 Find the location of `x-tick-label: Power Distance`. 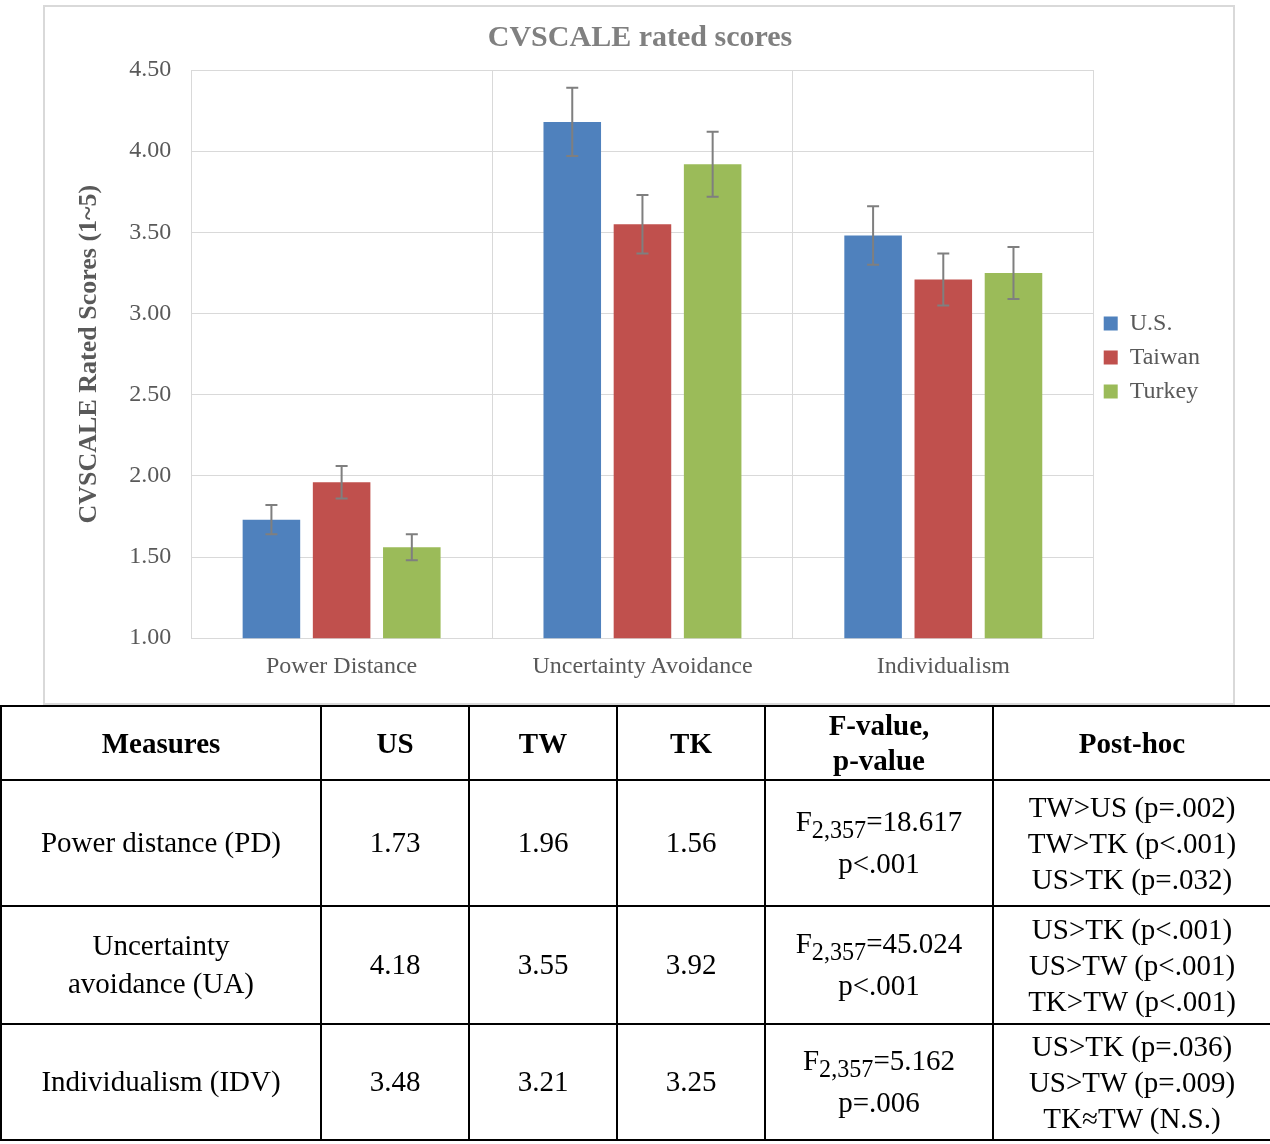

x-tick-label: Power Distance is located at coordinates (341, 664).